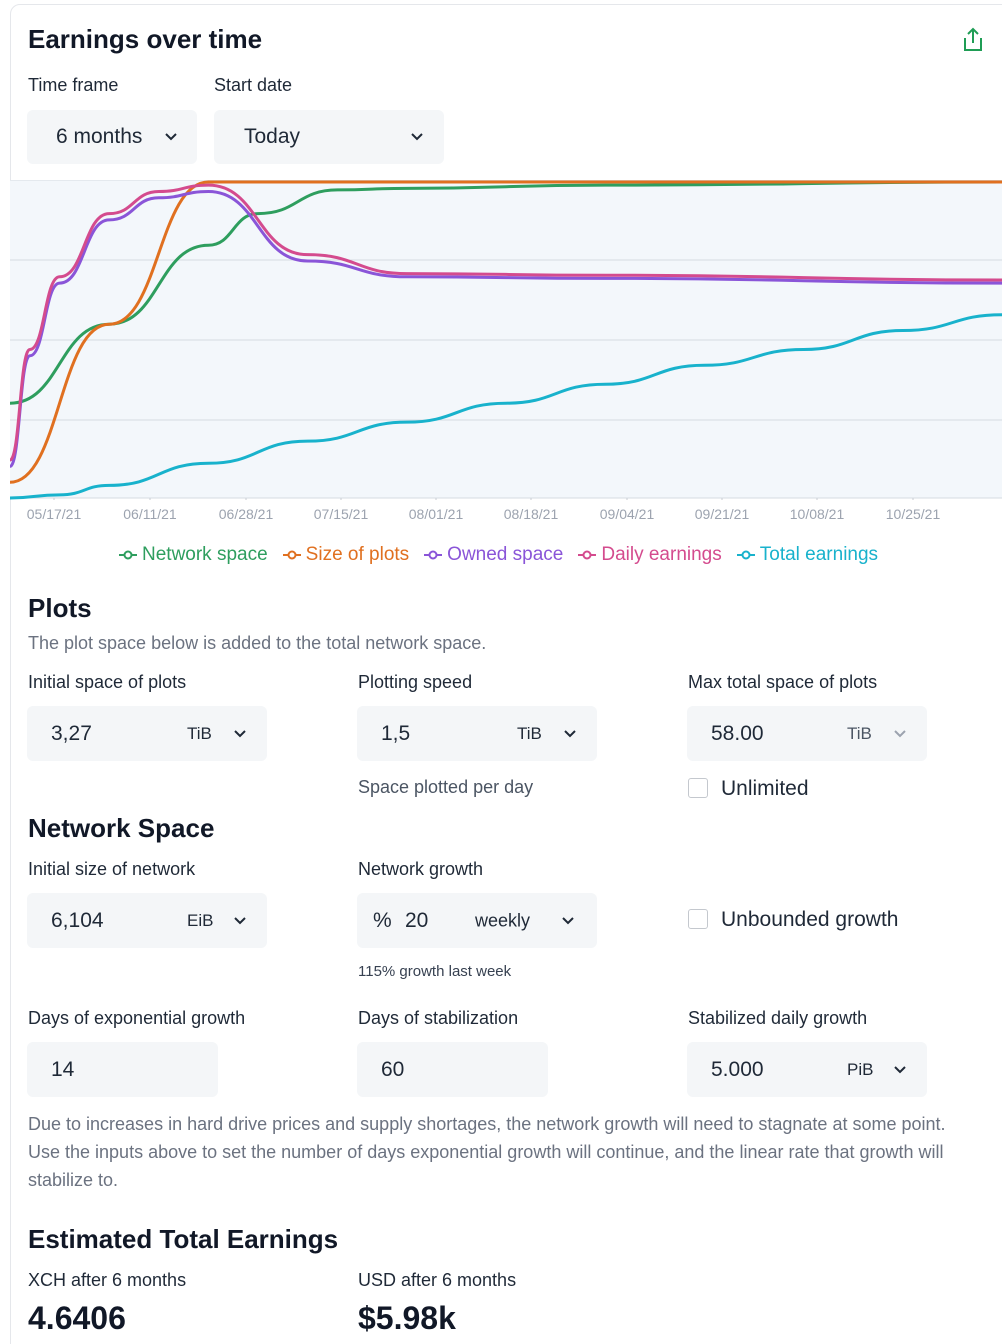 This screenshot has width=1002, height=1344. What do you see at coordinates (503, 920) in the screenshot?
I see `network-growth-period: weekly` at bounding box center [503, 920].